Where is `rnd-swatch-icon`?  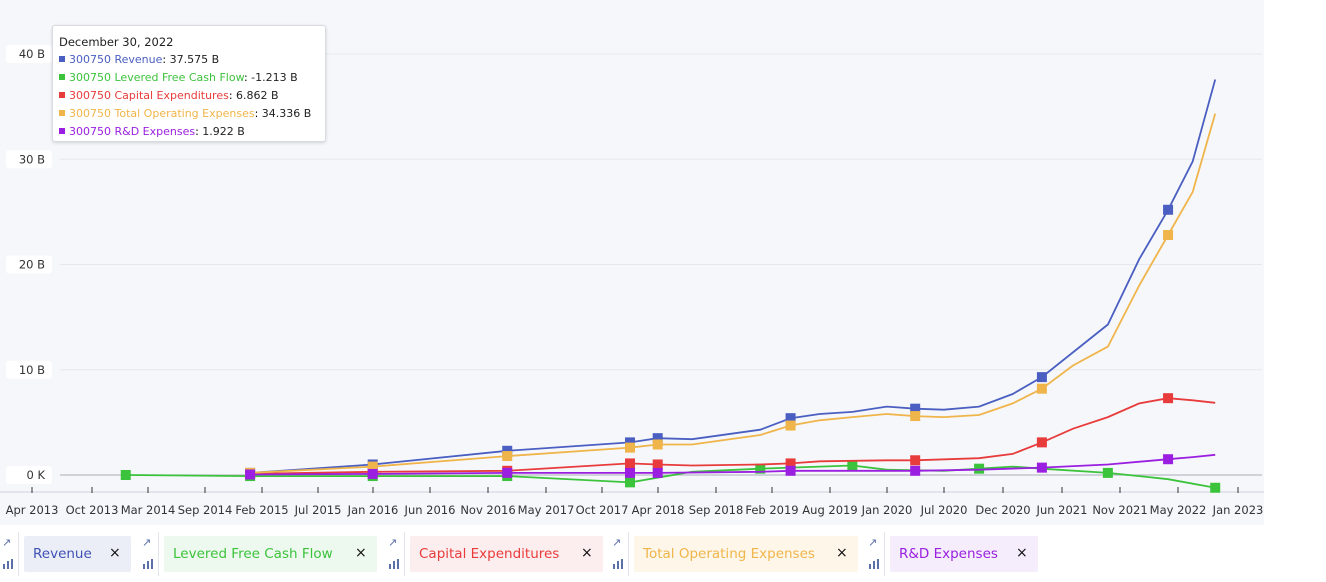 rnd-swatch-icon is located at coordinates (62, 131).